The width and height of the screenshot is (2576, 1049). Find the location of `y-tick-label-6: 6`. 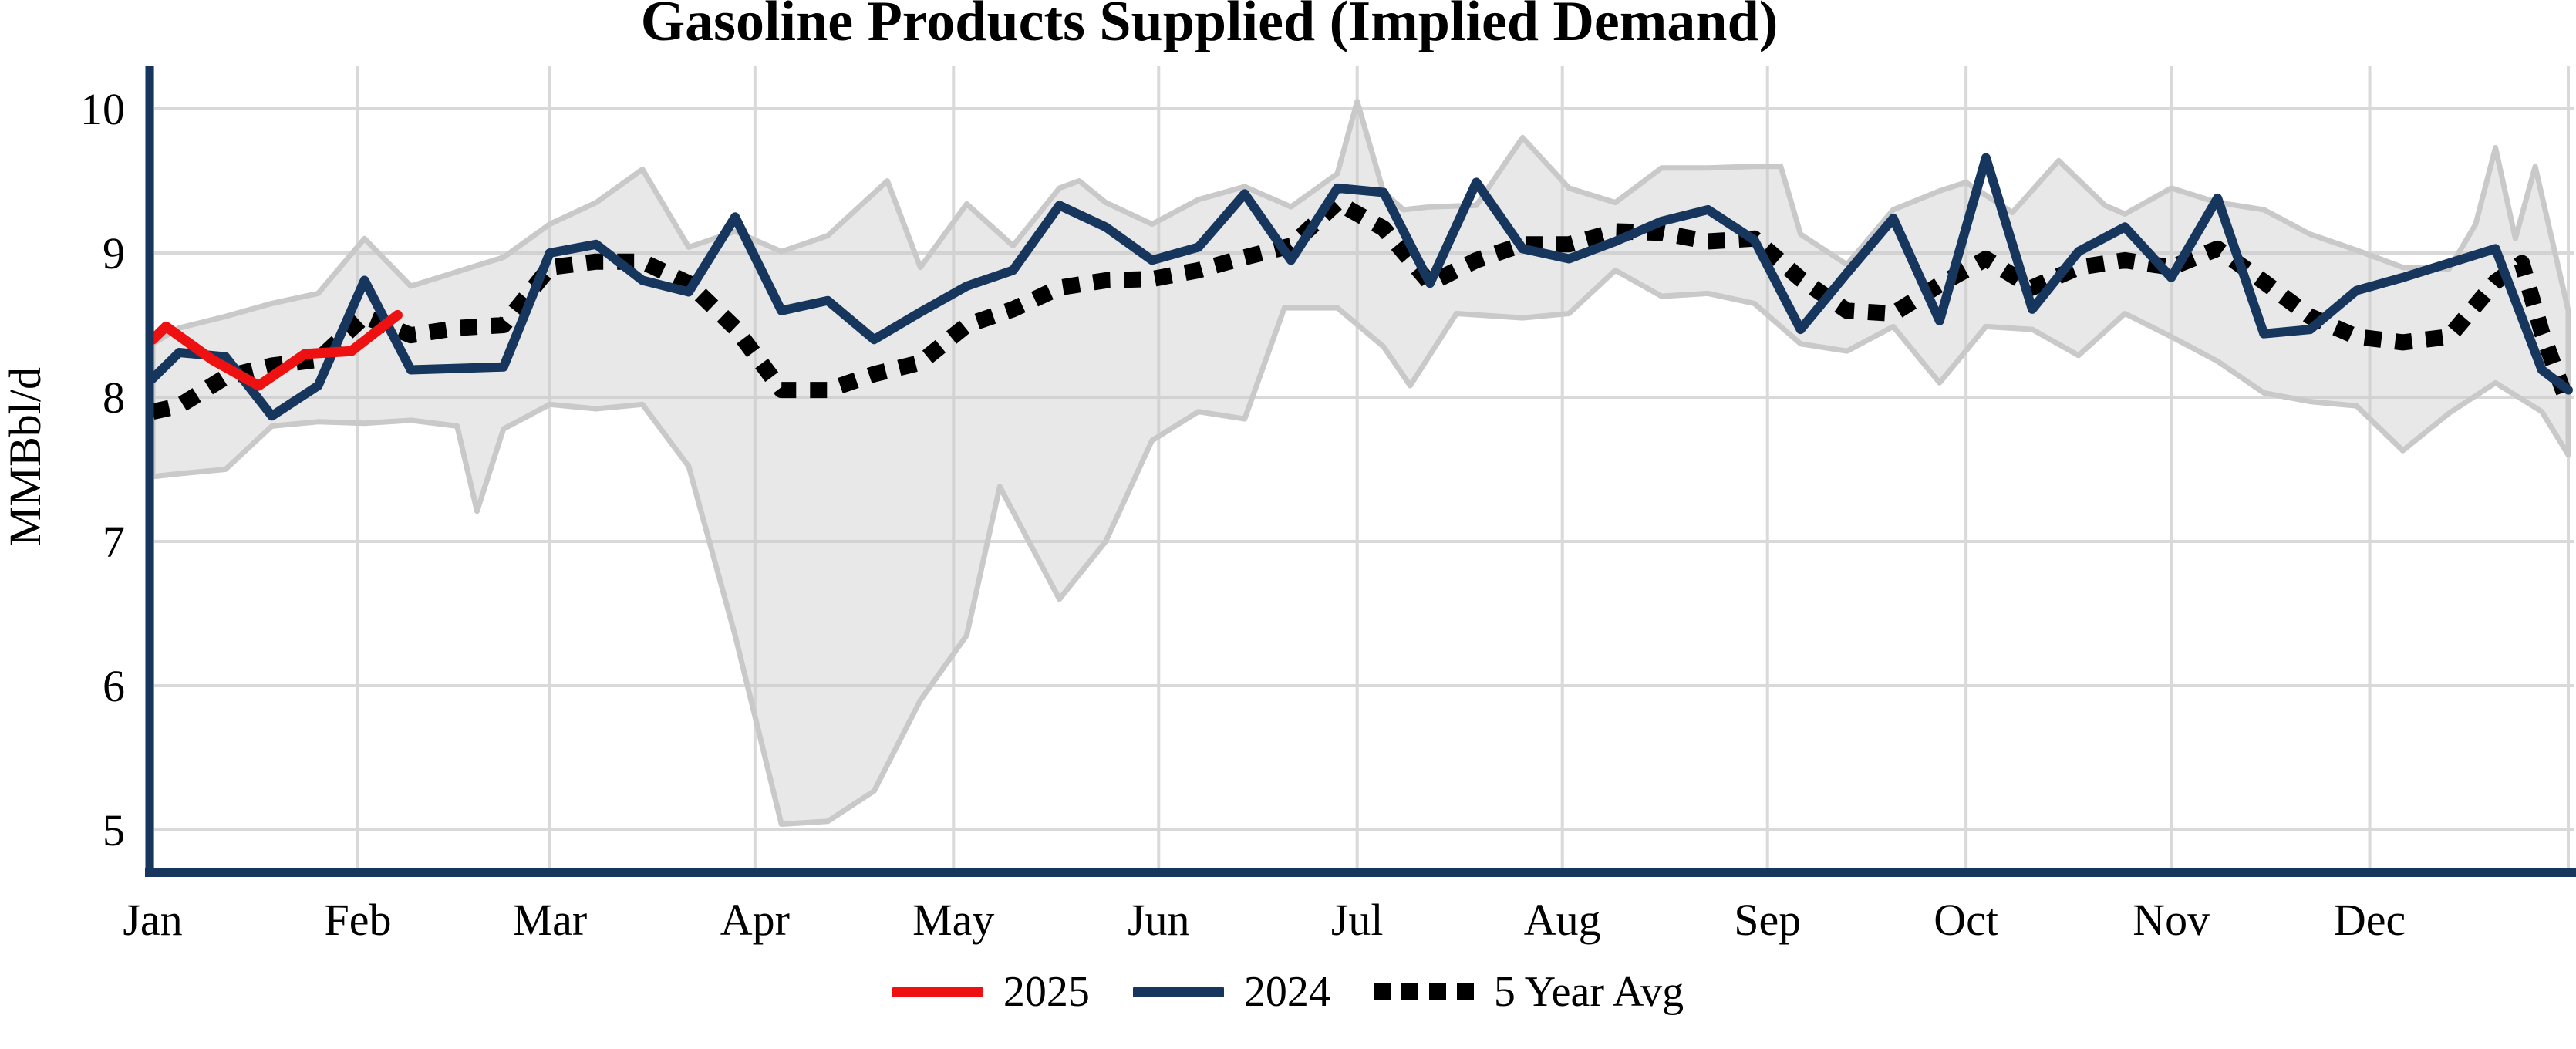

y-tick-label-6: 6 is located at coordinates (114, 686).